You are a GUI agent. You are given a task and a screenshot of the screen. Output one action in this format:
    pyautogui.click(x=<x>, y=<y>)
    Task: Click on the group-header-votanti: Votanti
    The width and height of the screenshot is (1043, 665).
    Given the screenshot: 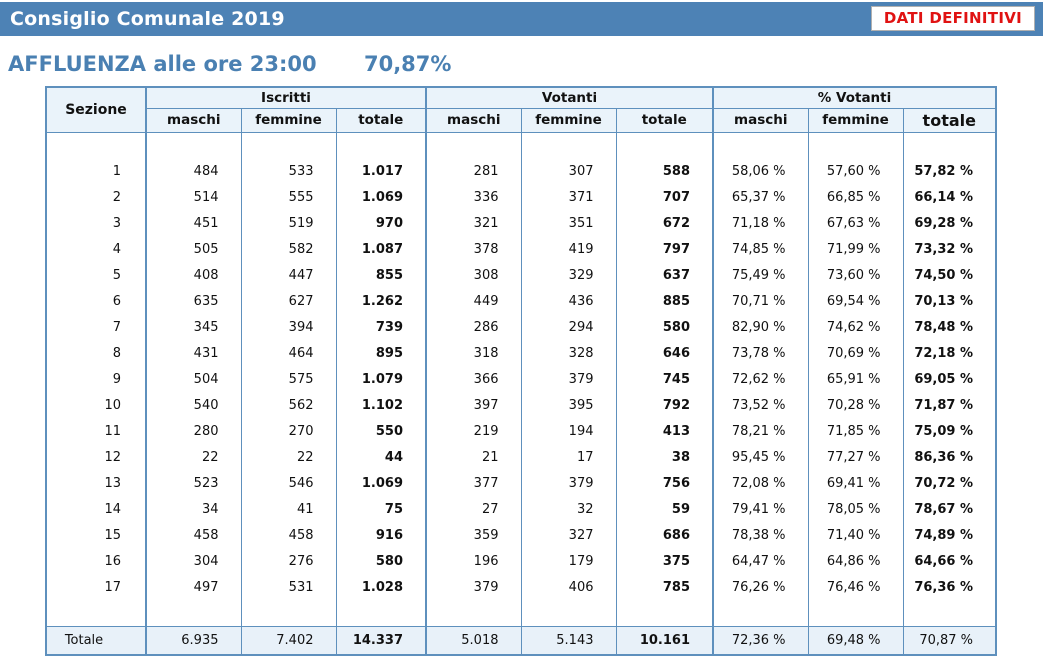 What is the action you would take?
    pyautogui.click(x=569, y=97)
    